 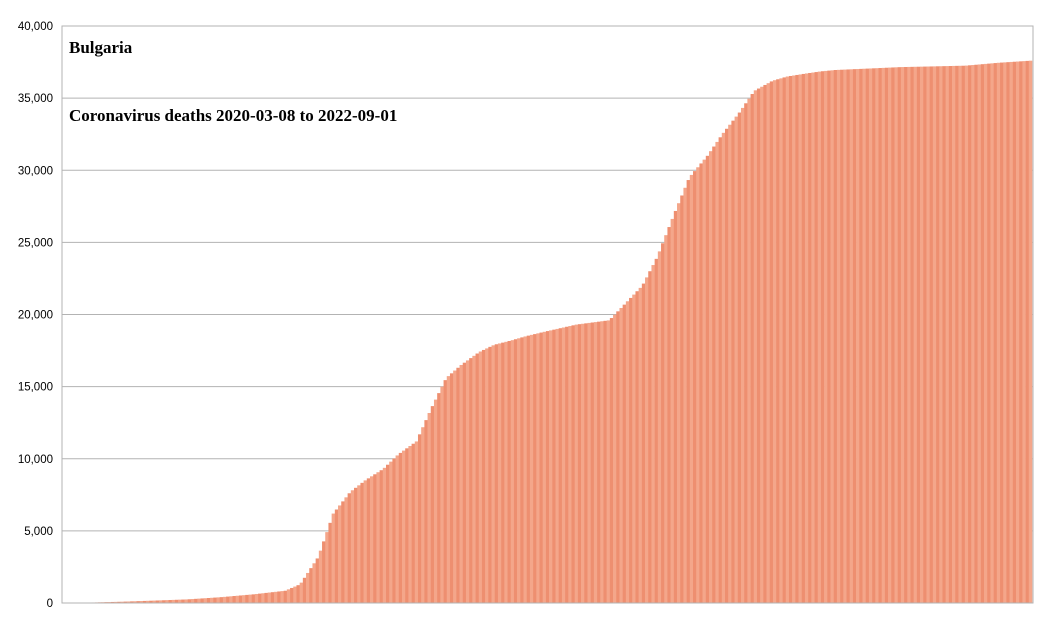 I want to click on chart-title: Bulgaria, so click(x=101, y=47).